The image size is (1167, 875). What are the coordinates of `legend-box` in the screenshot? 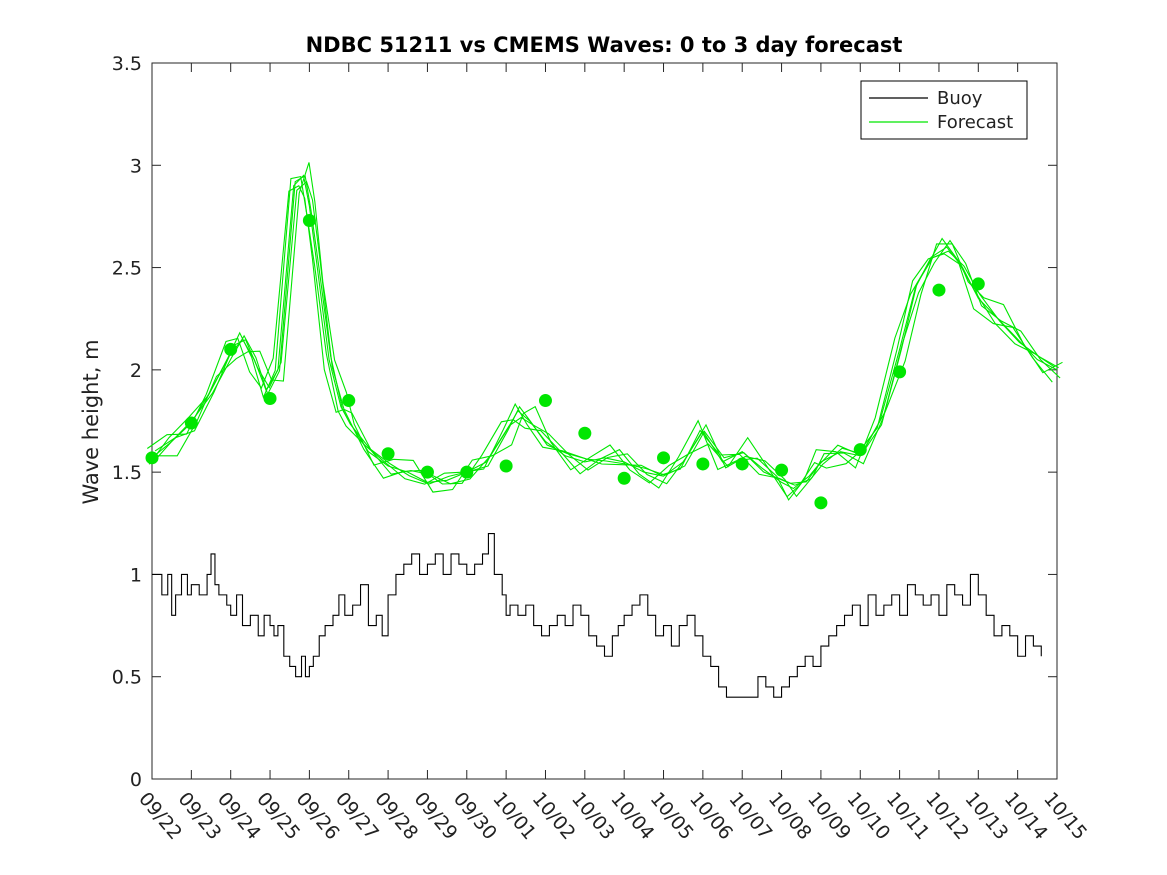 It's located at (944, 110).